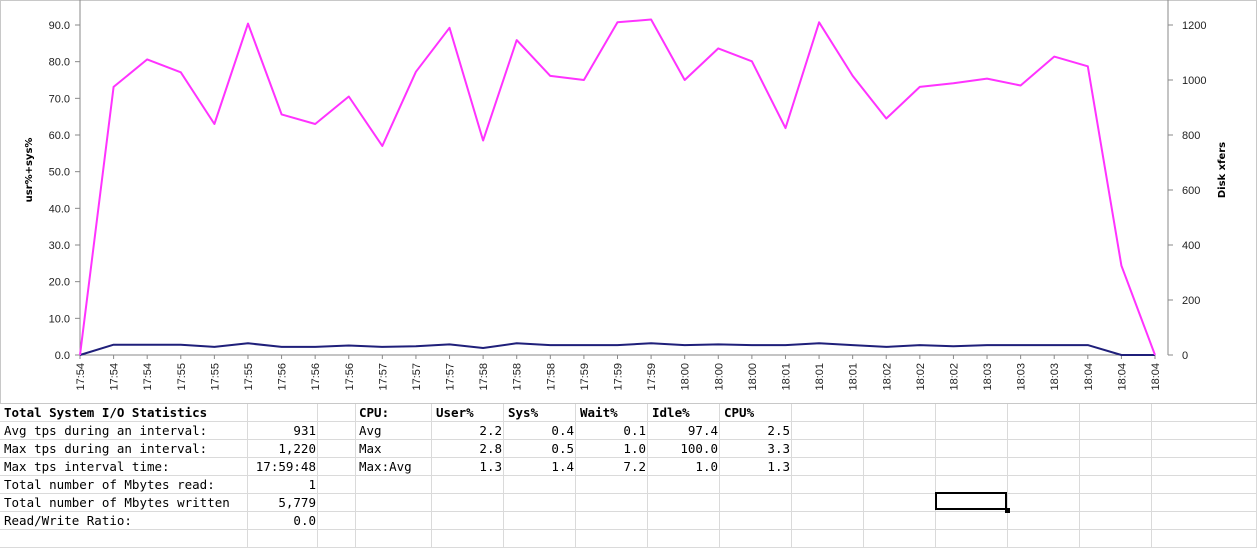  What do you see at coordinates (490, 448) in the screenshot?
I see `cpu-value: 2.8` at bounding box center [490, 448].